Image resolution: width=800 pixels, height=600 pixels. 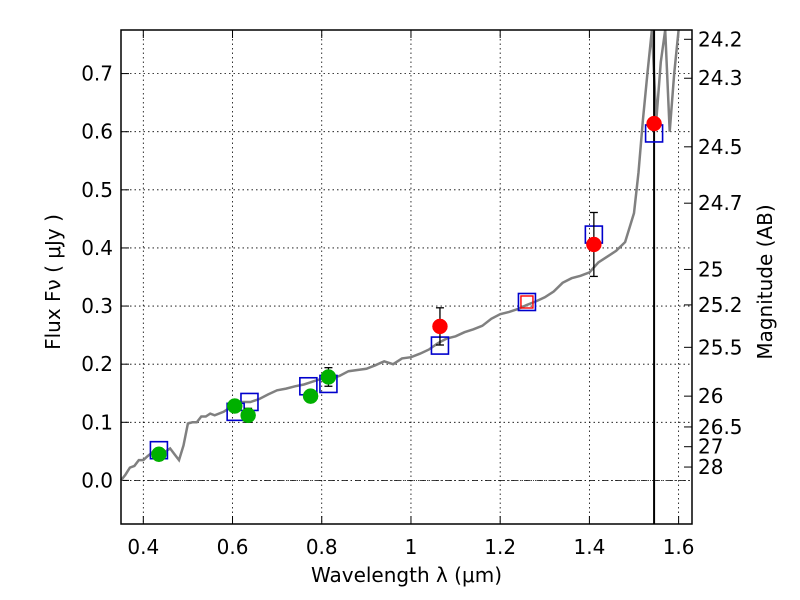 I want to click on x-tick-label: 1.6, so click(x=679, y=547).